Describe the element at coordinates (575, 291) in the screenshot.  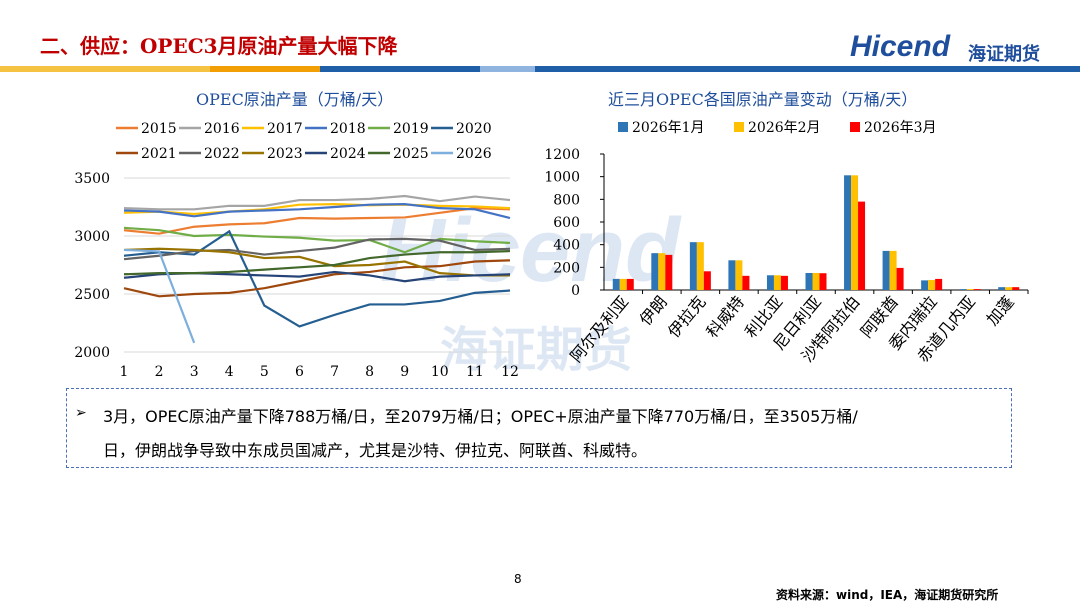
I see `y-tick-label: 0` at that location.